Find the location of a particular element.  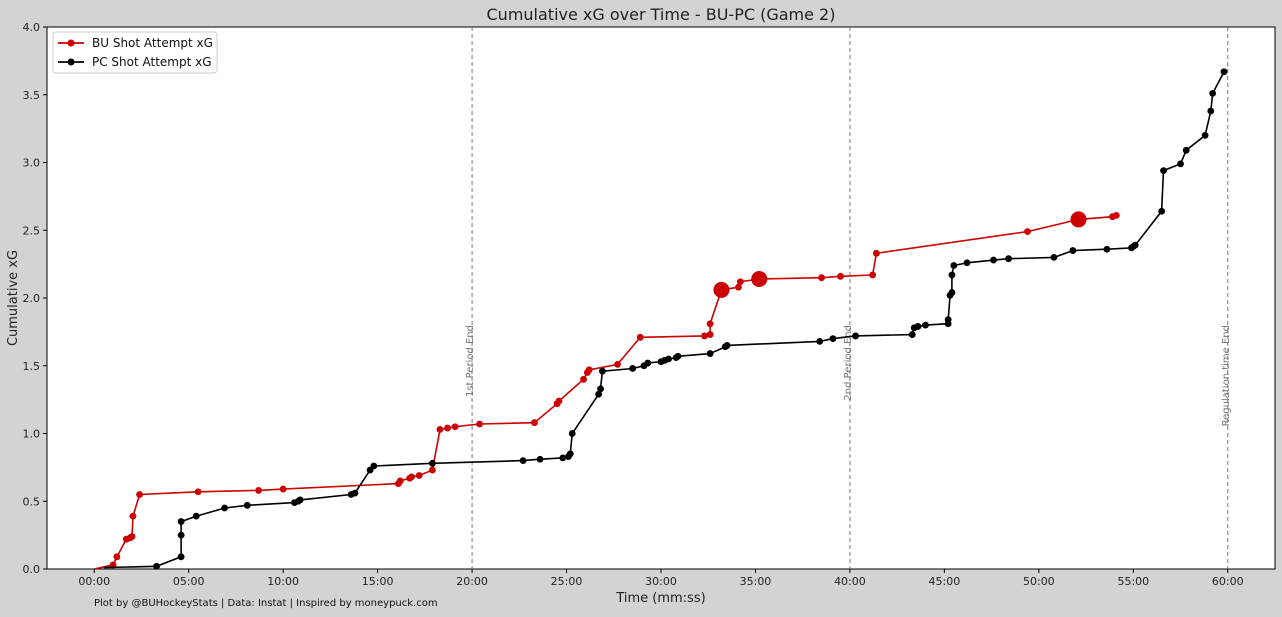

x-tick-label: 40:00 is located at coordinates (850, 581).